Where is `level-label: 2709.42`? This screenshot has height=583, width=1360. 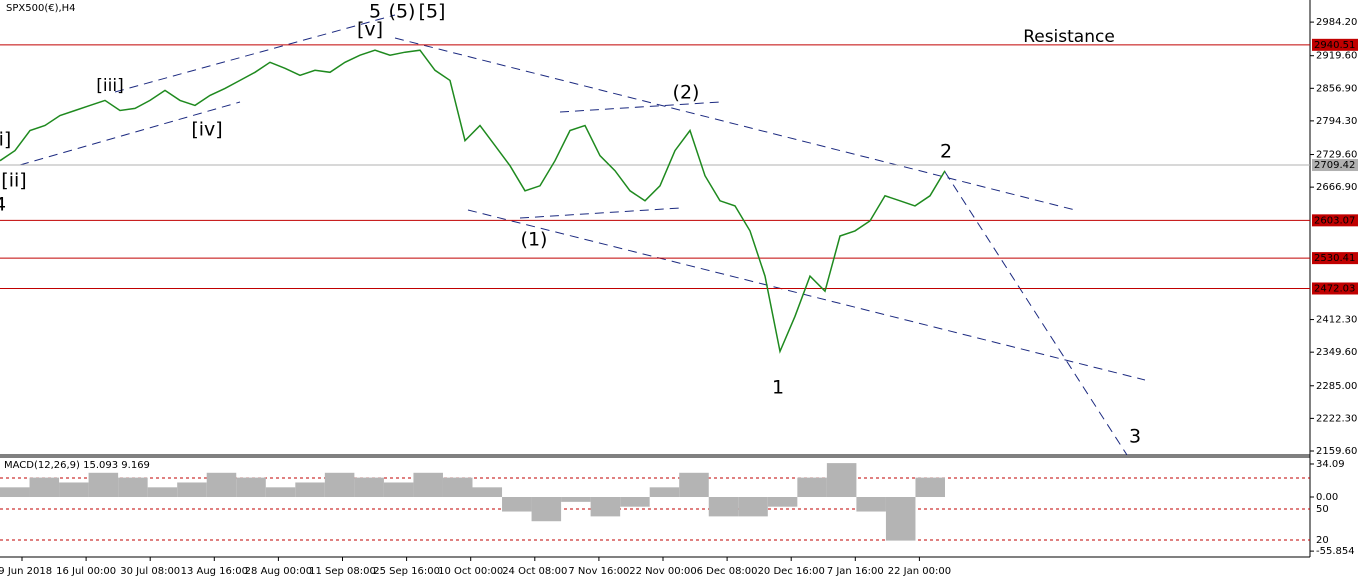 level-label: 2709.42 is located at coordinates (1334, 165).